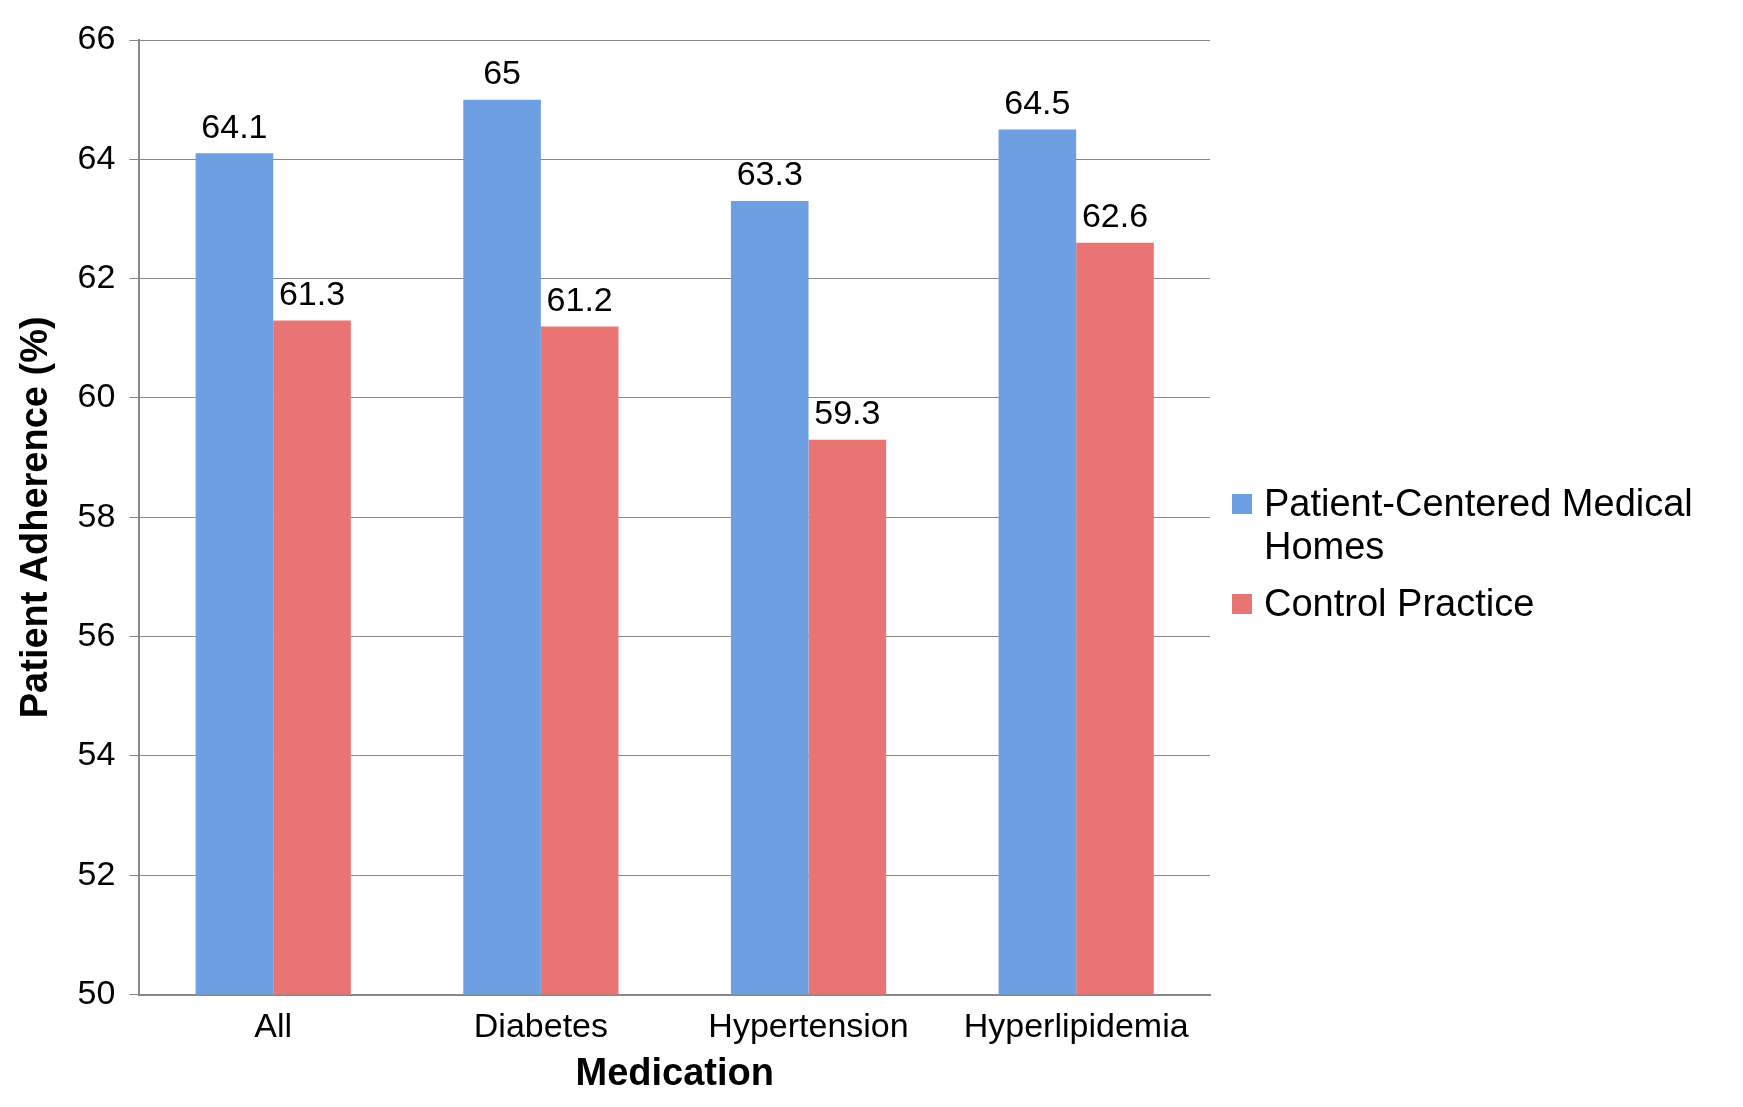 The image size is (1743, 1107). I want to click on x-tick-label: Diabetes, so click(540, 1025).